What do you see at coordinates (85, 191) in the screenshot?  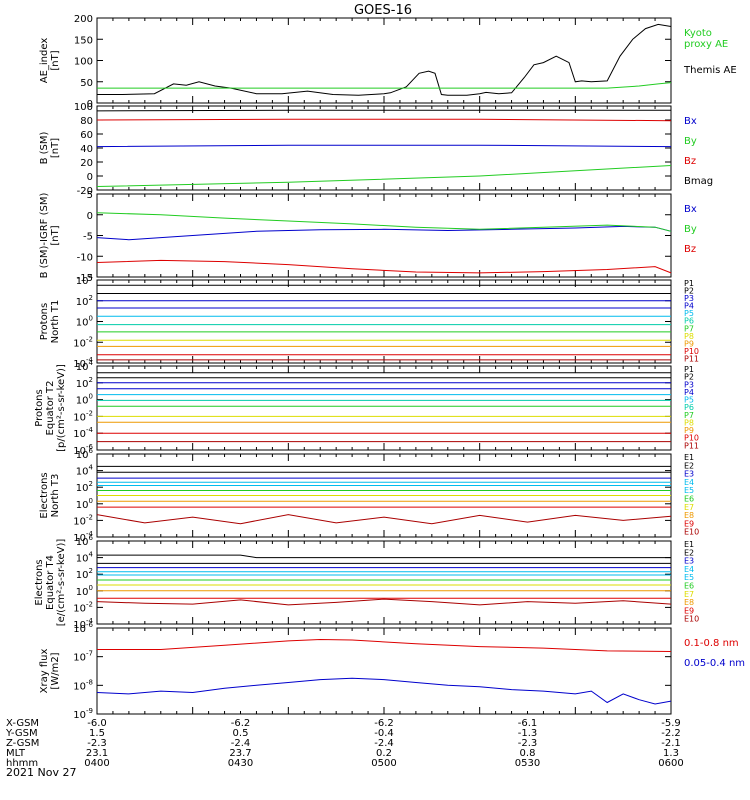 I see `y-tick-label: -20` at bounding box center [85, 191].